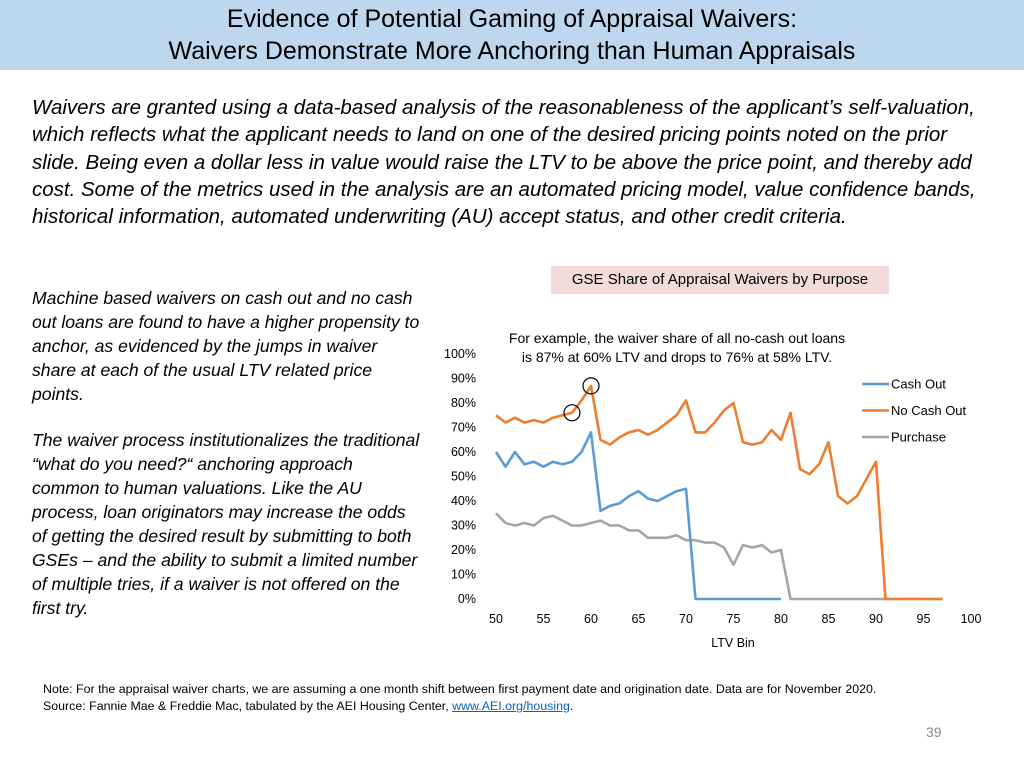  What do you see at coordinates (496, 619) in the screenshot?
I see `x-tick-label: 50` at bounding box center [496, 619].